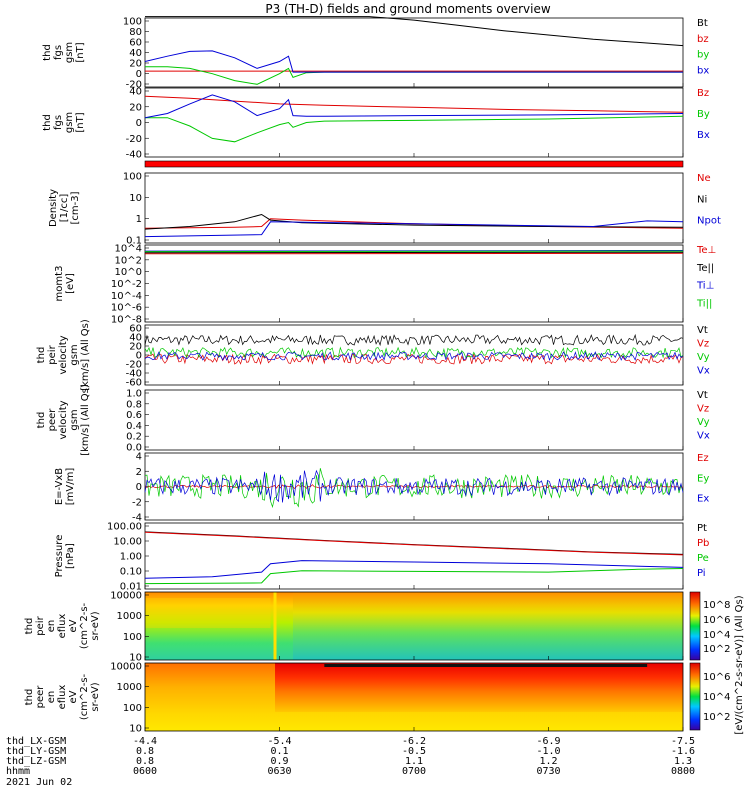 The height and width of the screenshot is (800, 750). Describe the element at coordinates (716, 635) in the screenshot. I see `colorbar-upper-tick-2: 10^4` at that location.